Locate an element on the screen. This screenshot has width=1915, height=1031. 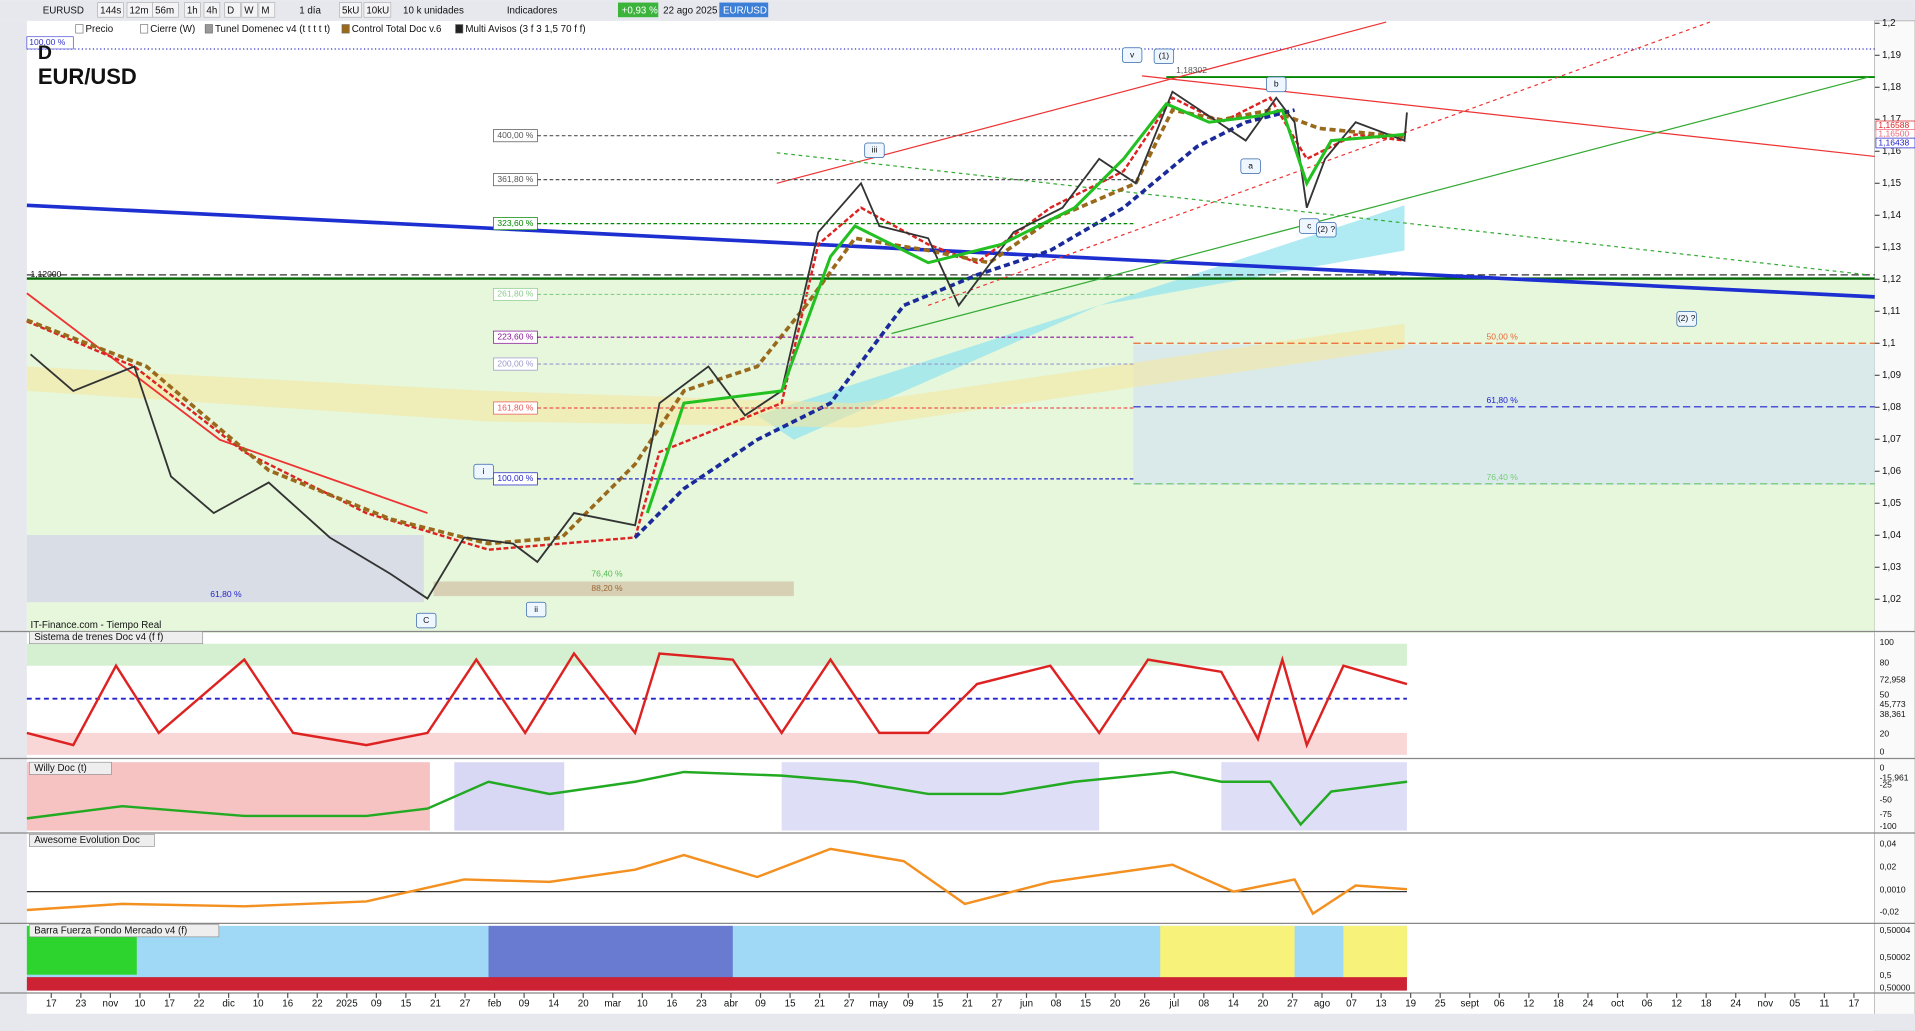
interval-button-label: D is located at coordinates (230, 11).